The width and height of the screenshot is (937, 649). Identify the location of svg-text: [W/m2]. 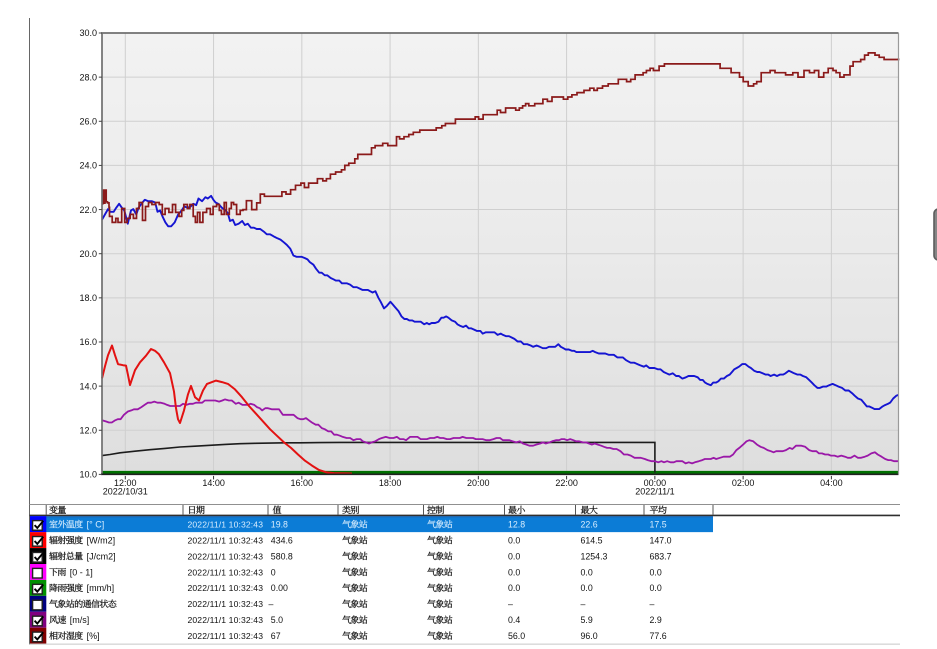
(101, 540).